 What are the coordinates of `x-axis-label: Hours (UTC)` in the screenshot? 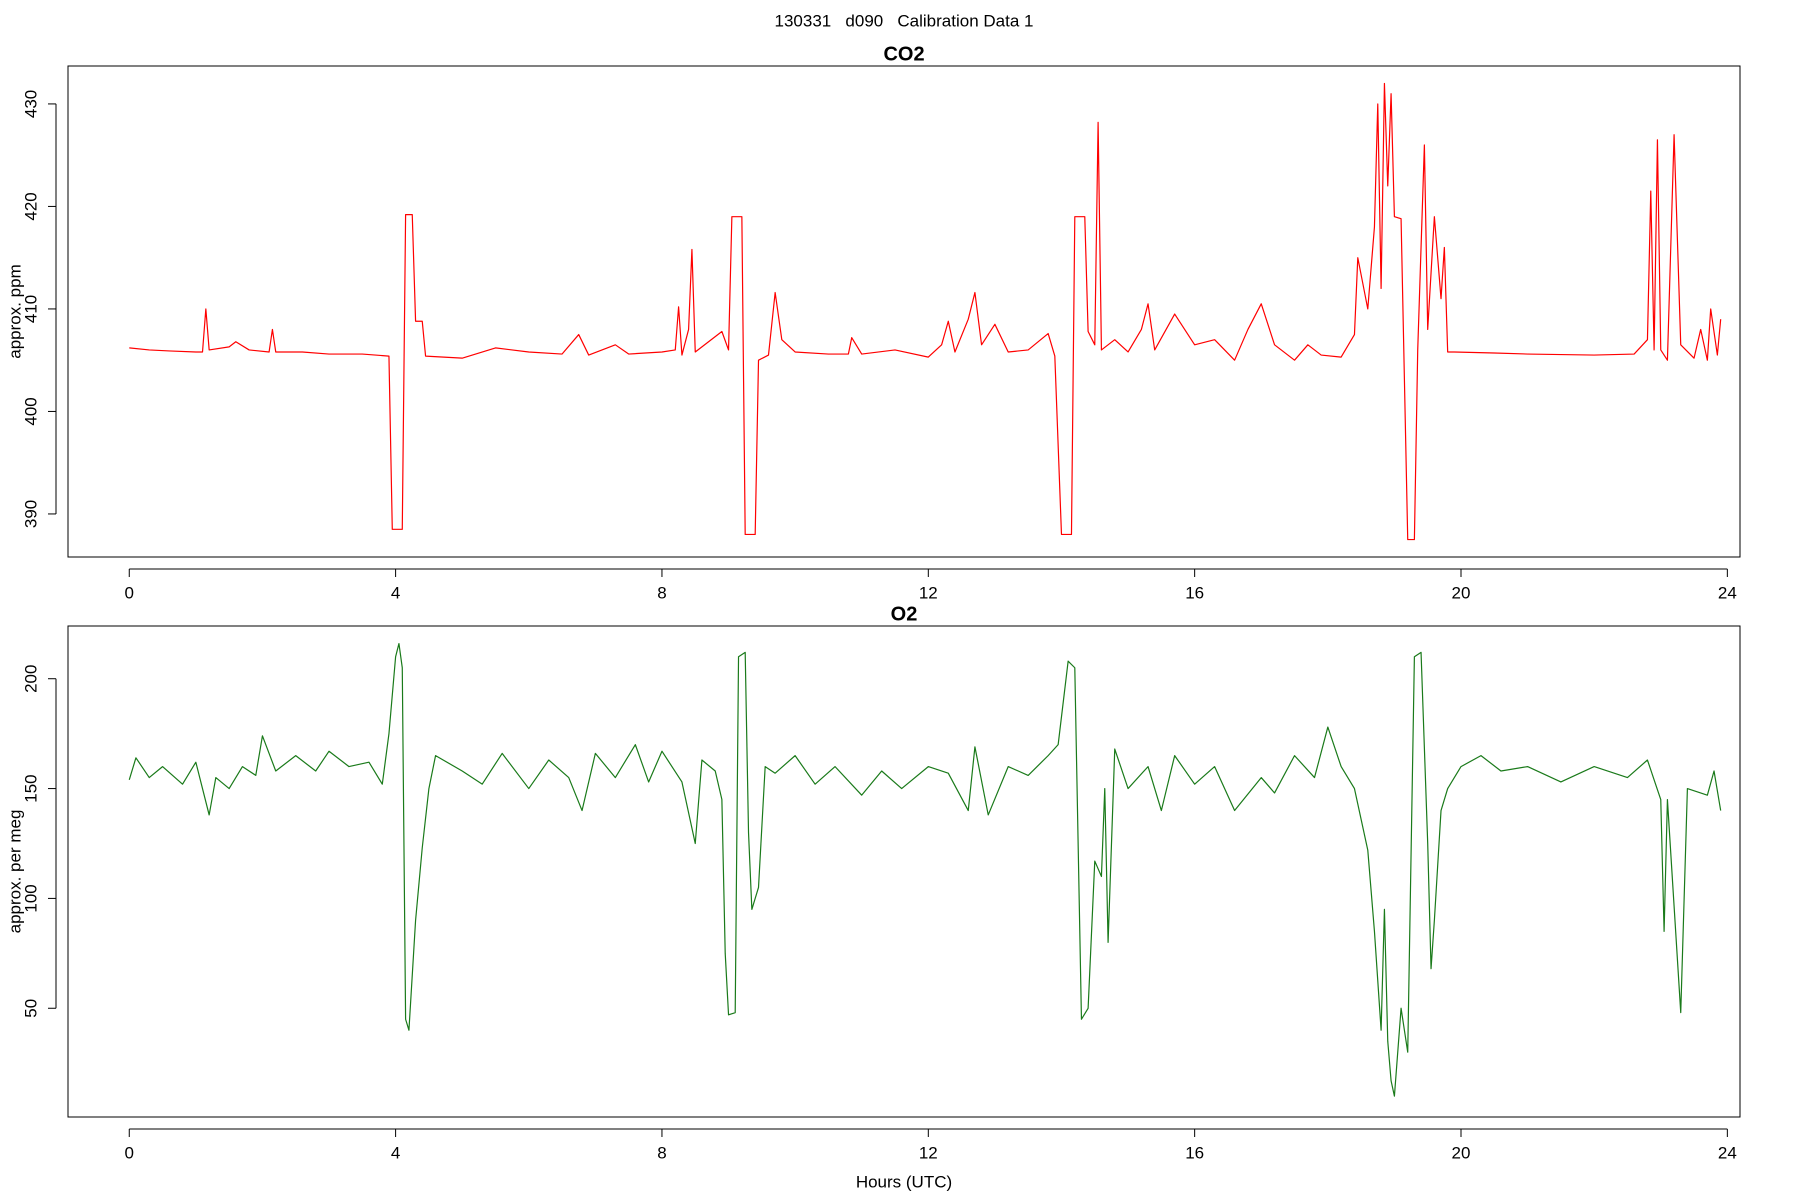 It's located at (904, 1181).